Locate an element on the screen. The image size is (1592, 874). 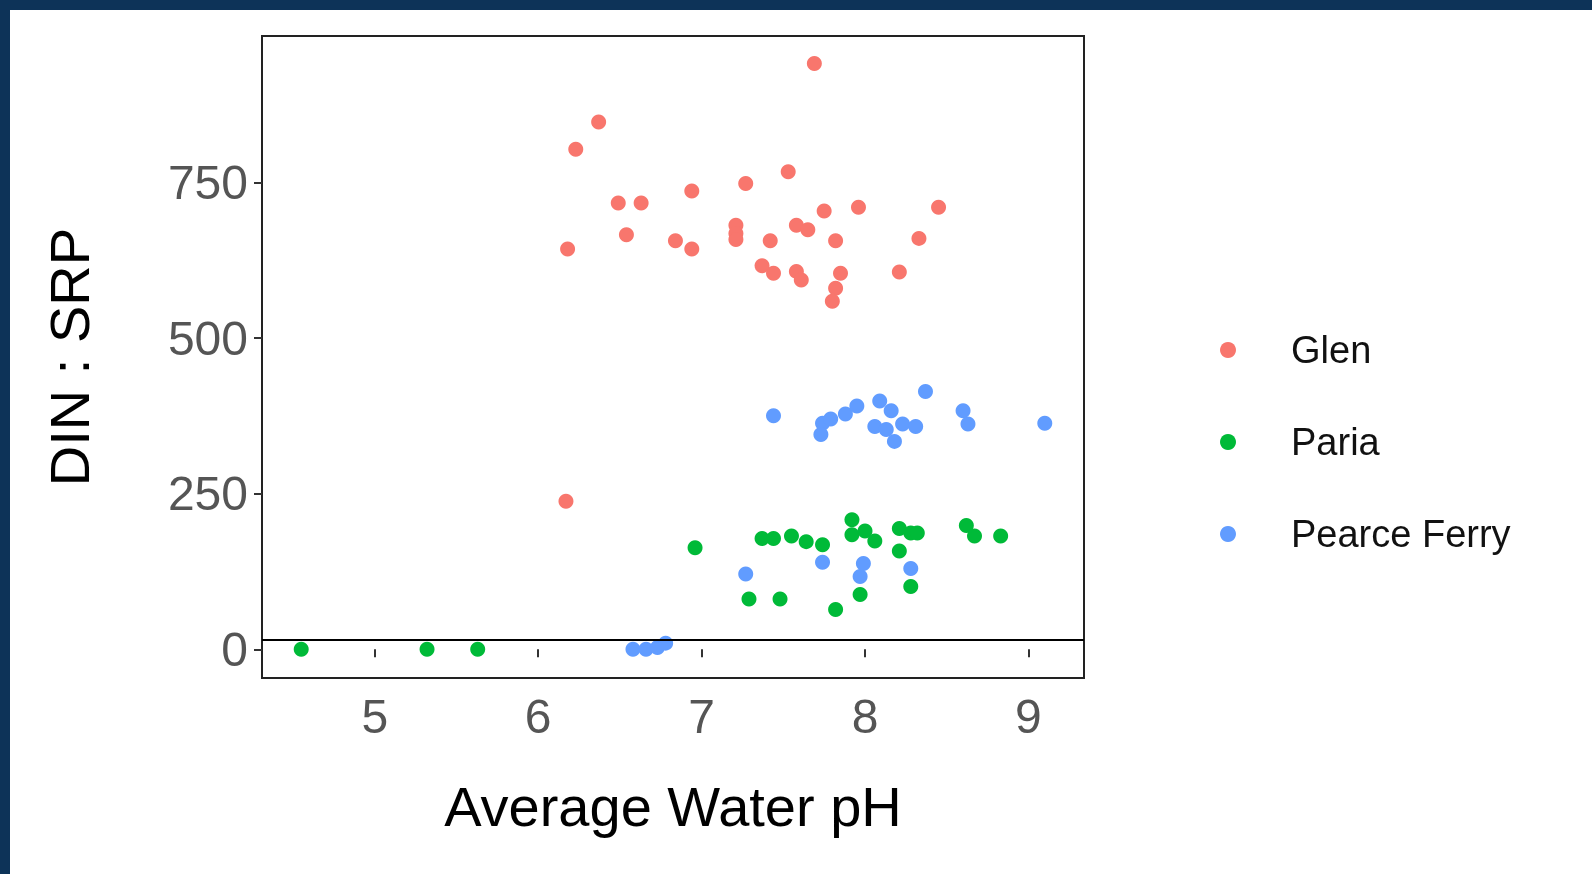
x-tick-label: 5 is located at coordinates (375, 716).